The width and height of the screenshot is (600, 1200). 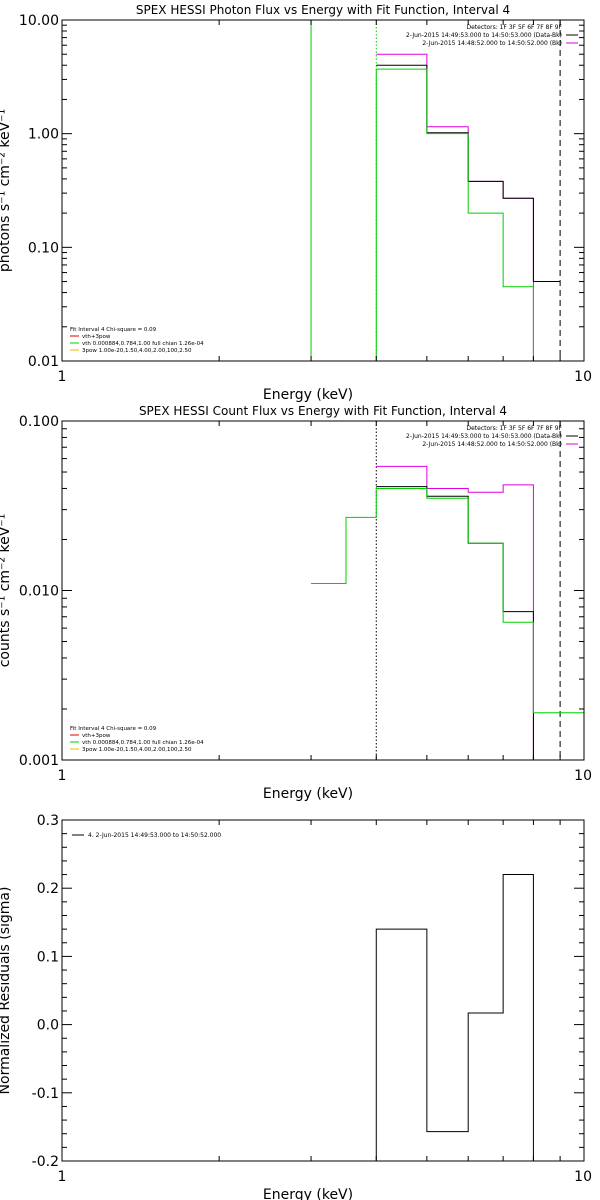 What do you see at coordinates (48, 889) in the screenshot?
I see `y-tick-label: 0.2` at bounding box center [48, 889].